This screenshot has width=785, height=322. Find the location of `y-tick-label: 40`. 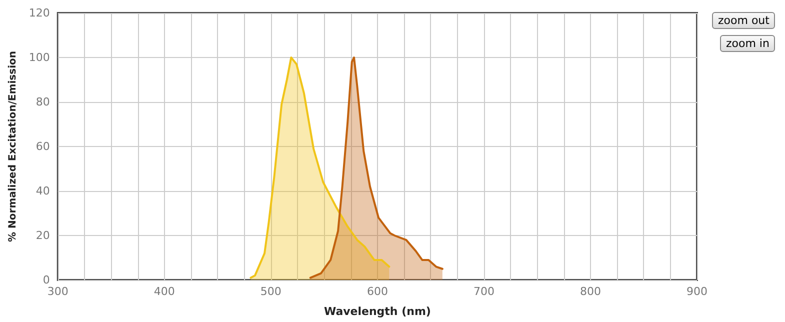

y-tick-label: 40 is located at coordinates (43, 191).